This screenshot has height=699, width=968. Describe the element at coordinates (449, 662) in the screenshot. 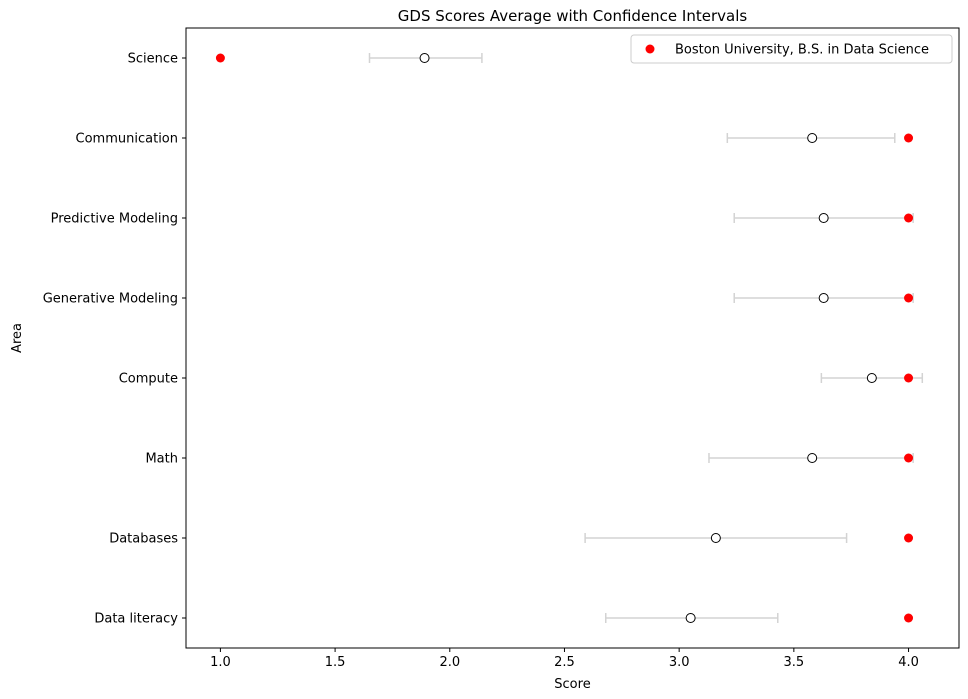

I see `x-tick-label: 2.0` at that location.